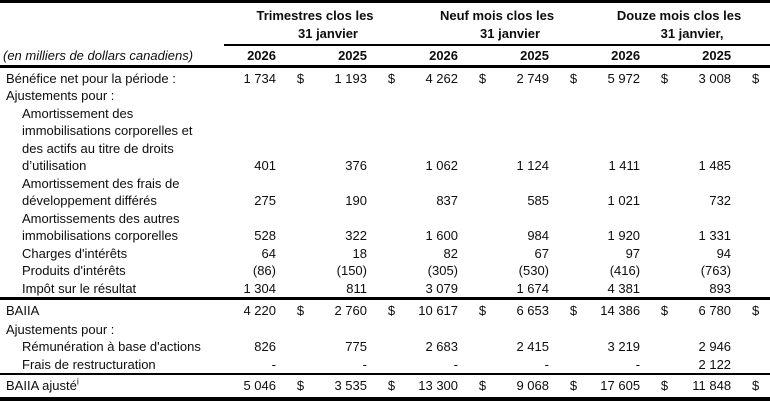 The width and height of the screenshot is (770, 402). I want to click on value-cell: 528, so click(265, 235).